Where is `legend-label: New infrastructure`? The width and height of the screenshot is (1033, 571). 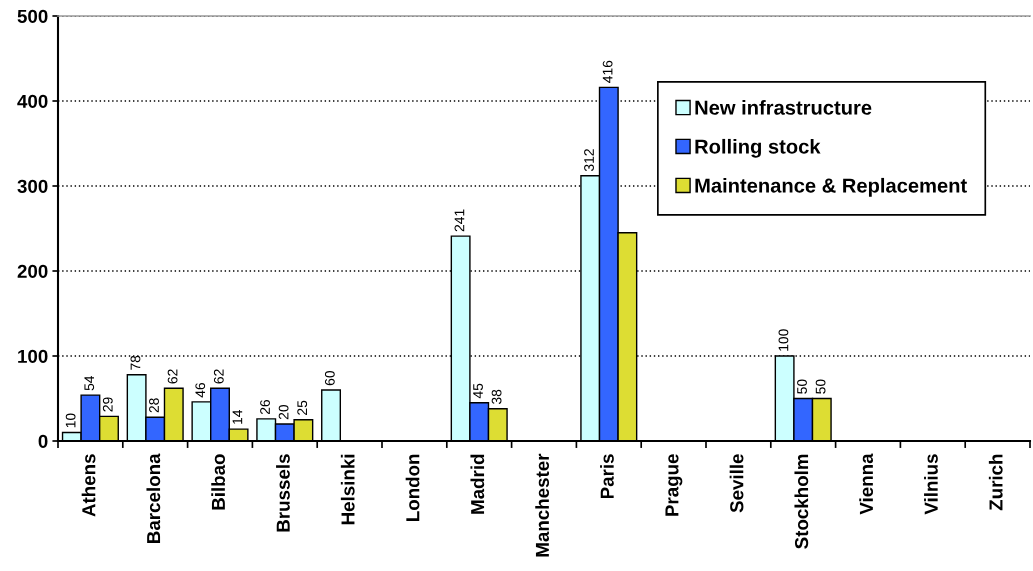
legend-label: New infrastructure is located at coordinates (783, 107).